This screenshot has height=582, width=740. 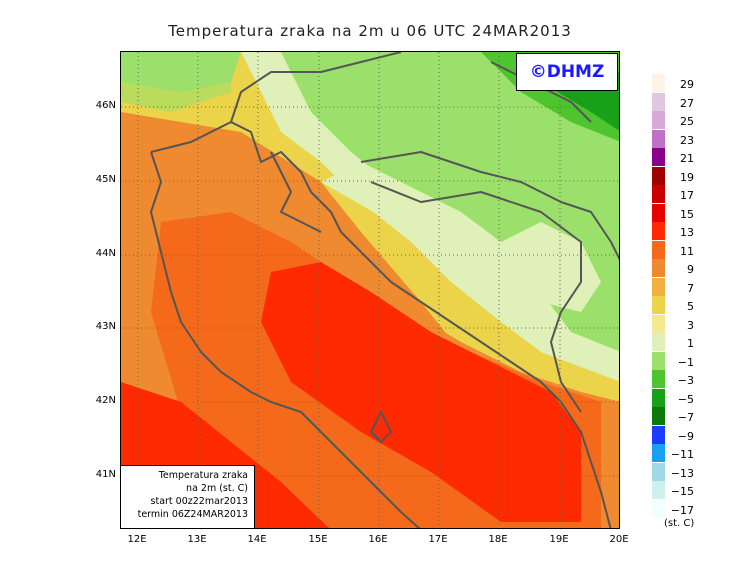 What do you see at coordinates (682, 491) in the screenshot?
I see `legend-value: −15` at bounding box center [682, 491].